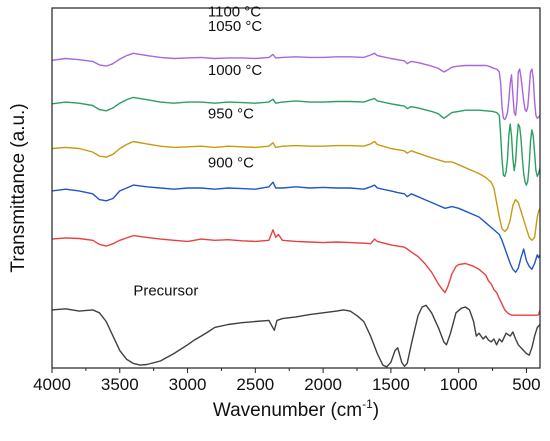  What do you see at coordinates (287, 381) in the screenshot?
I see `x-axis-ticks: 4000 3500 3000 2500 2000 1500 1000 500` at bounding box center [287, 381].